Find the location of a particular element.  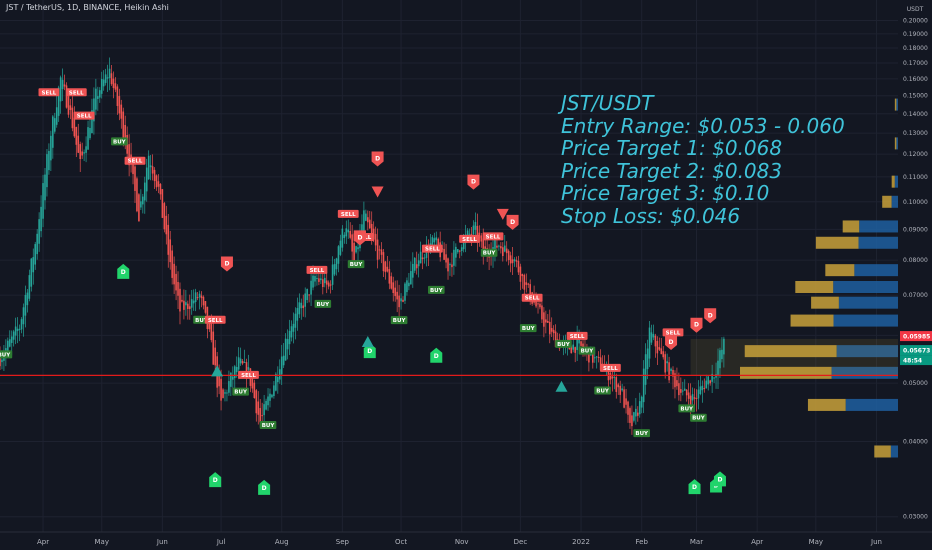

time-tick-label: May is located at coordinates (101, 542).